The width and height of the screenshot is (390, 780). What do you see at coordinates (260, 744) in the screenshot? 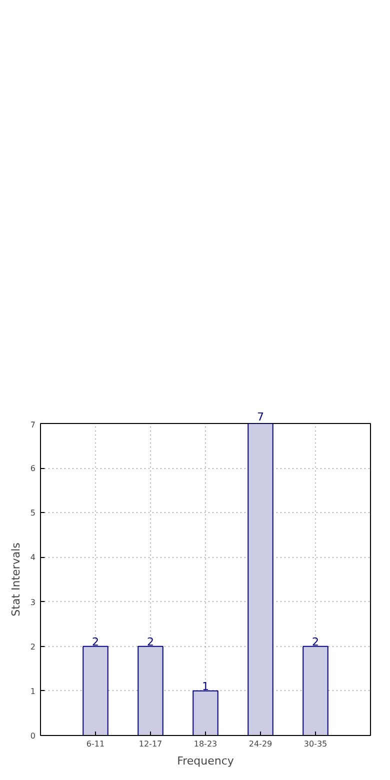
I see `x-tick-label: 24-29` at bounding box center [260, 744].